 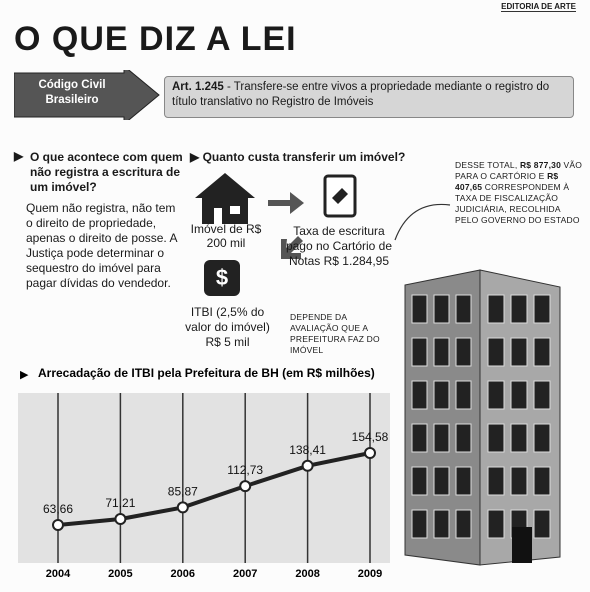 What do you see at coordinates (226, 236) in the screenshot?
I see `property: Imóvel de R$ 200 mil` at bounding box center [226, 236].